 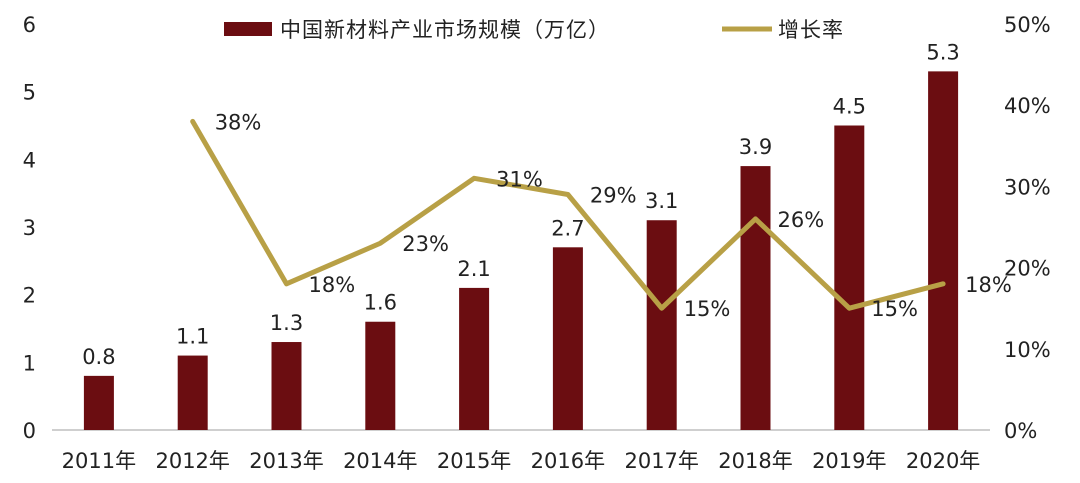 What do you see at coordinates (661, 461) in the screenshot?
I see `x-tick-label: 2017年` at bounding box center [661, 461].